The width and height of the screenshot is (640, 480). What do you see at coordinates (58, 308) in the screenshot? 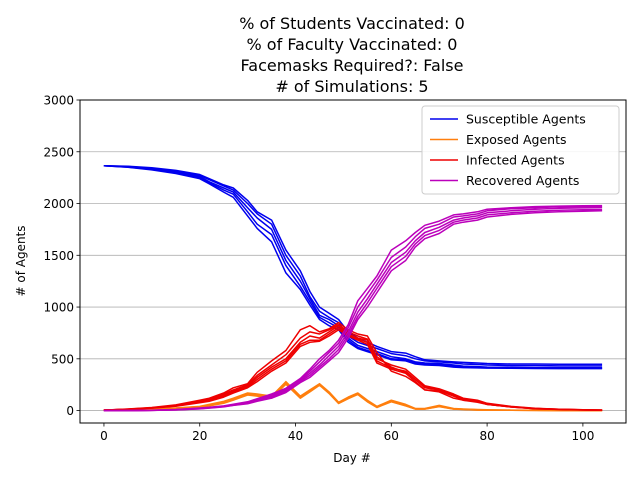
I see `y-tick-label: 1000` at bounding box center [58, 308].